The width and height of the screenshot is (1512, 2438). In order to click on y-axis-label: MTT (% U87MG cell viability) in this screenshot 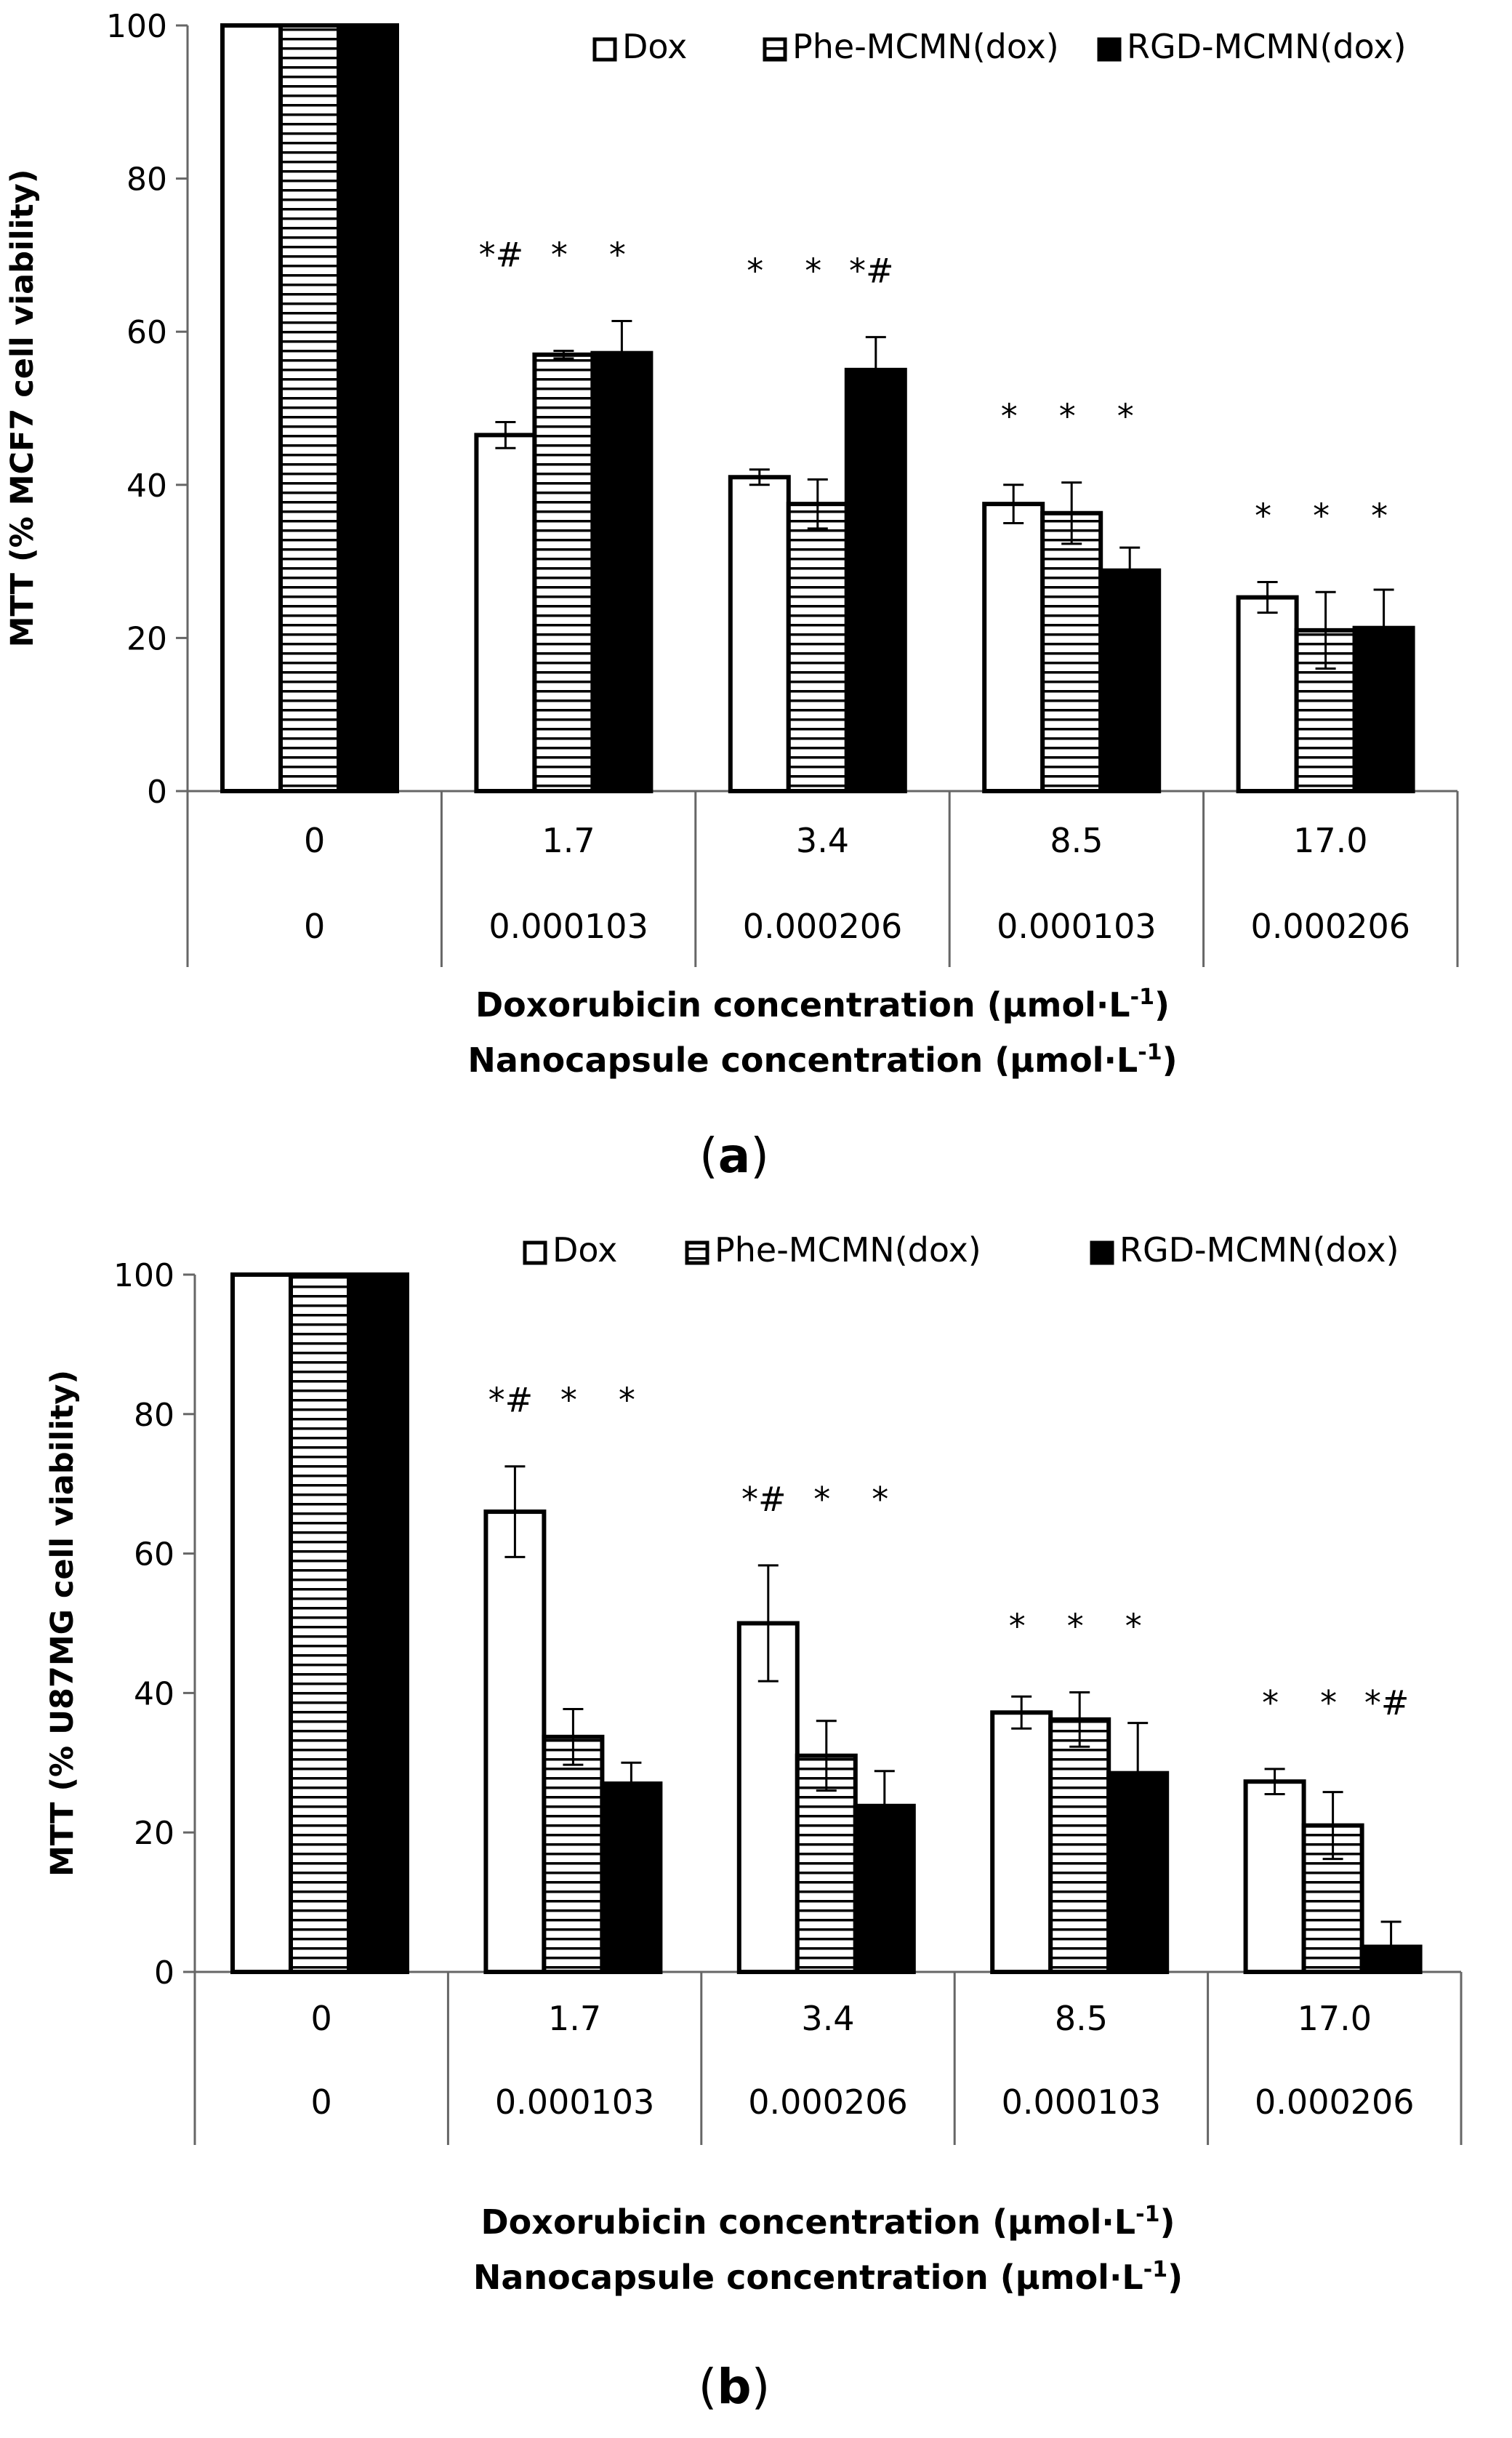, I will do `click(62, 1623)`.